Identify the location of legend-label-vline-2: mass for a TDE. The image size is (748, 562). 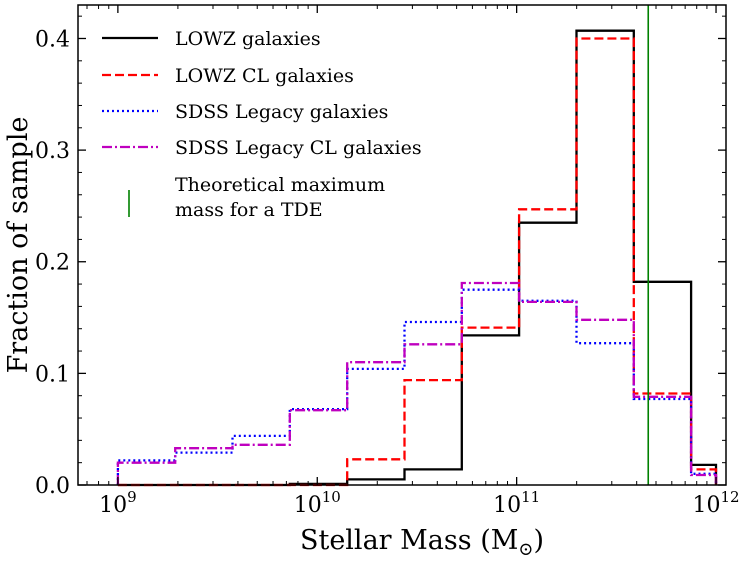
(249, 210).